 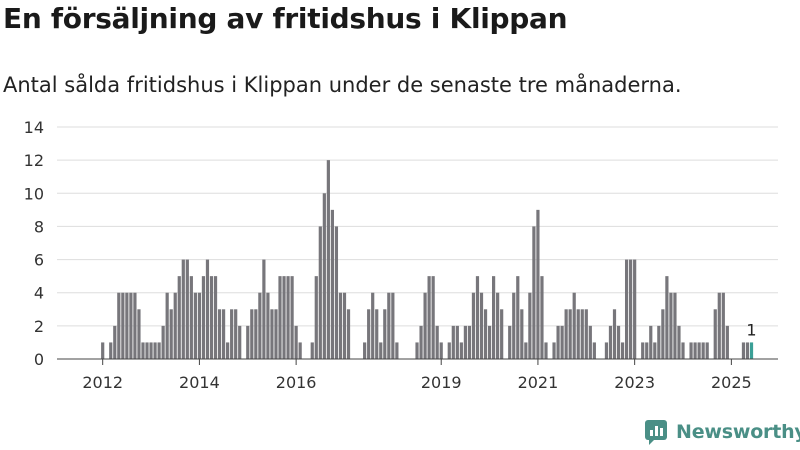 What do you see at coordinates (751, 350) in the screenshot?
I see `bar-highlight` at bounding box center [751, 350].